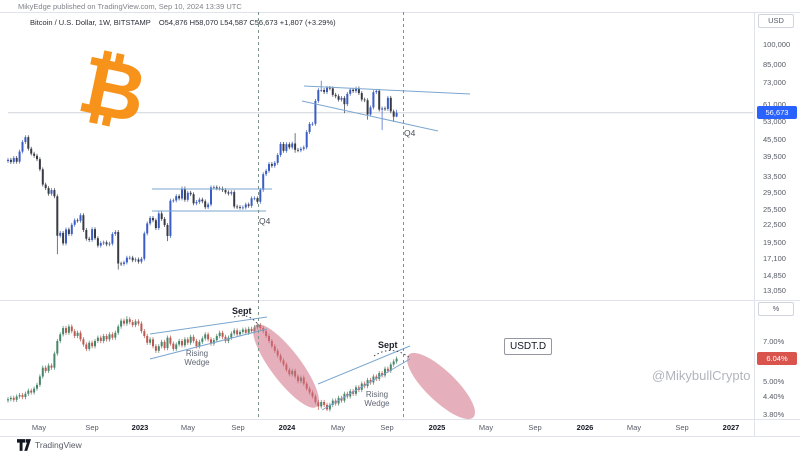 This screenshot has width=800, height=454. I want to click on current-price-label: 56,673, so click(777, 113).